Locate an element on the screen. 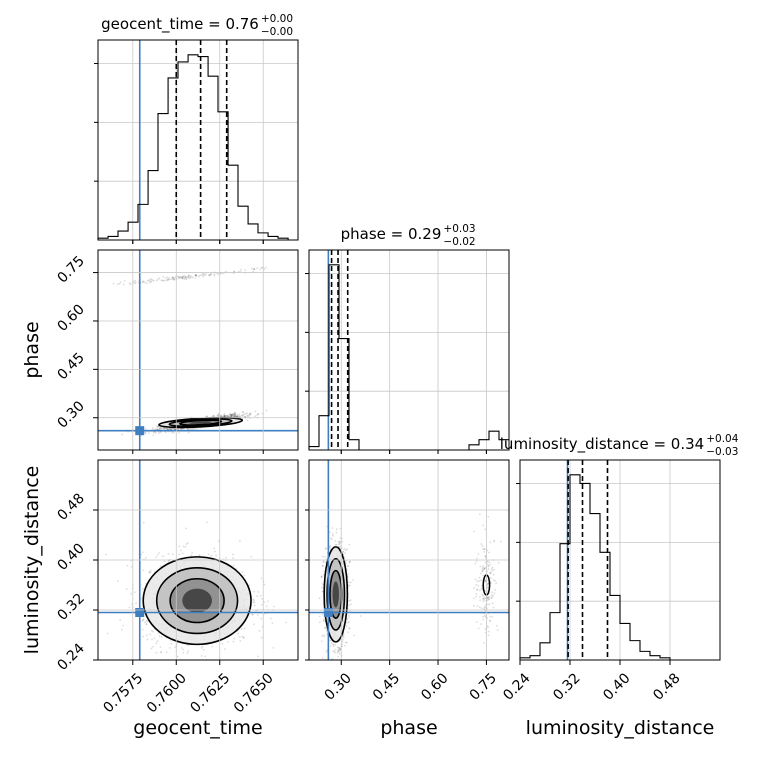 The width and height of the screenshot is (760, 760). tick-label-x: 0.30 is located at coordinates (338, 686).